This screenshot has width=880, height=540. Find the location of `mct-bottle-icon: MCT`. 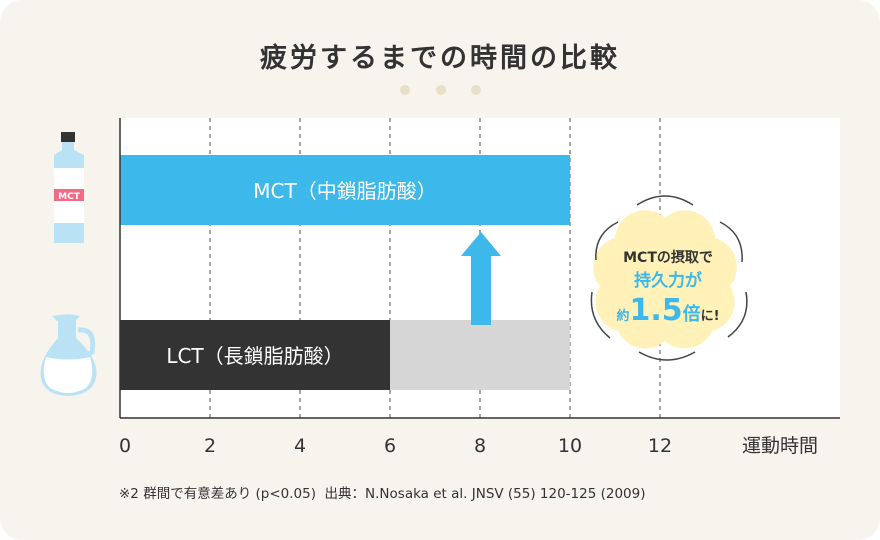

mct-bottle-icon: MCT is located at coordinates (69, 187).